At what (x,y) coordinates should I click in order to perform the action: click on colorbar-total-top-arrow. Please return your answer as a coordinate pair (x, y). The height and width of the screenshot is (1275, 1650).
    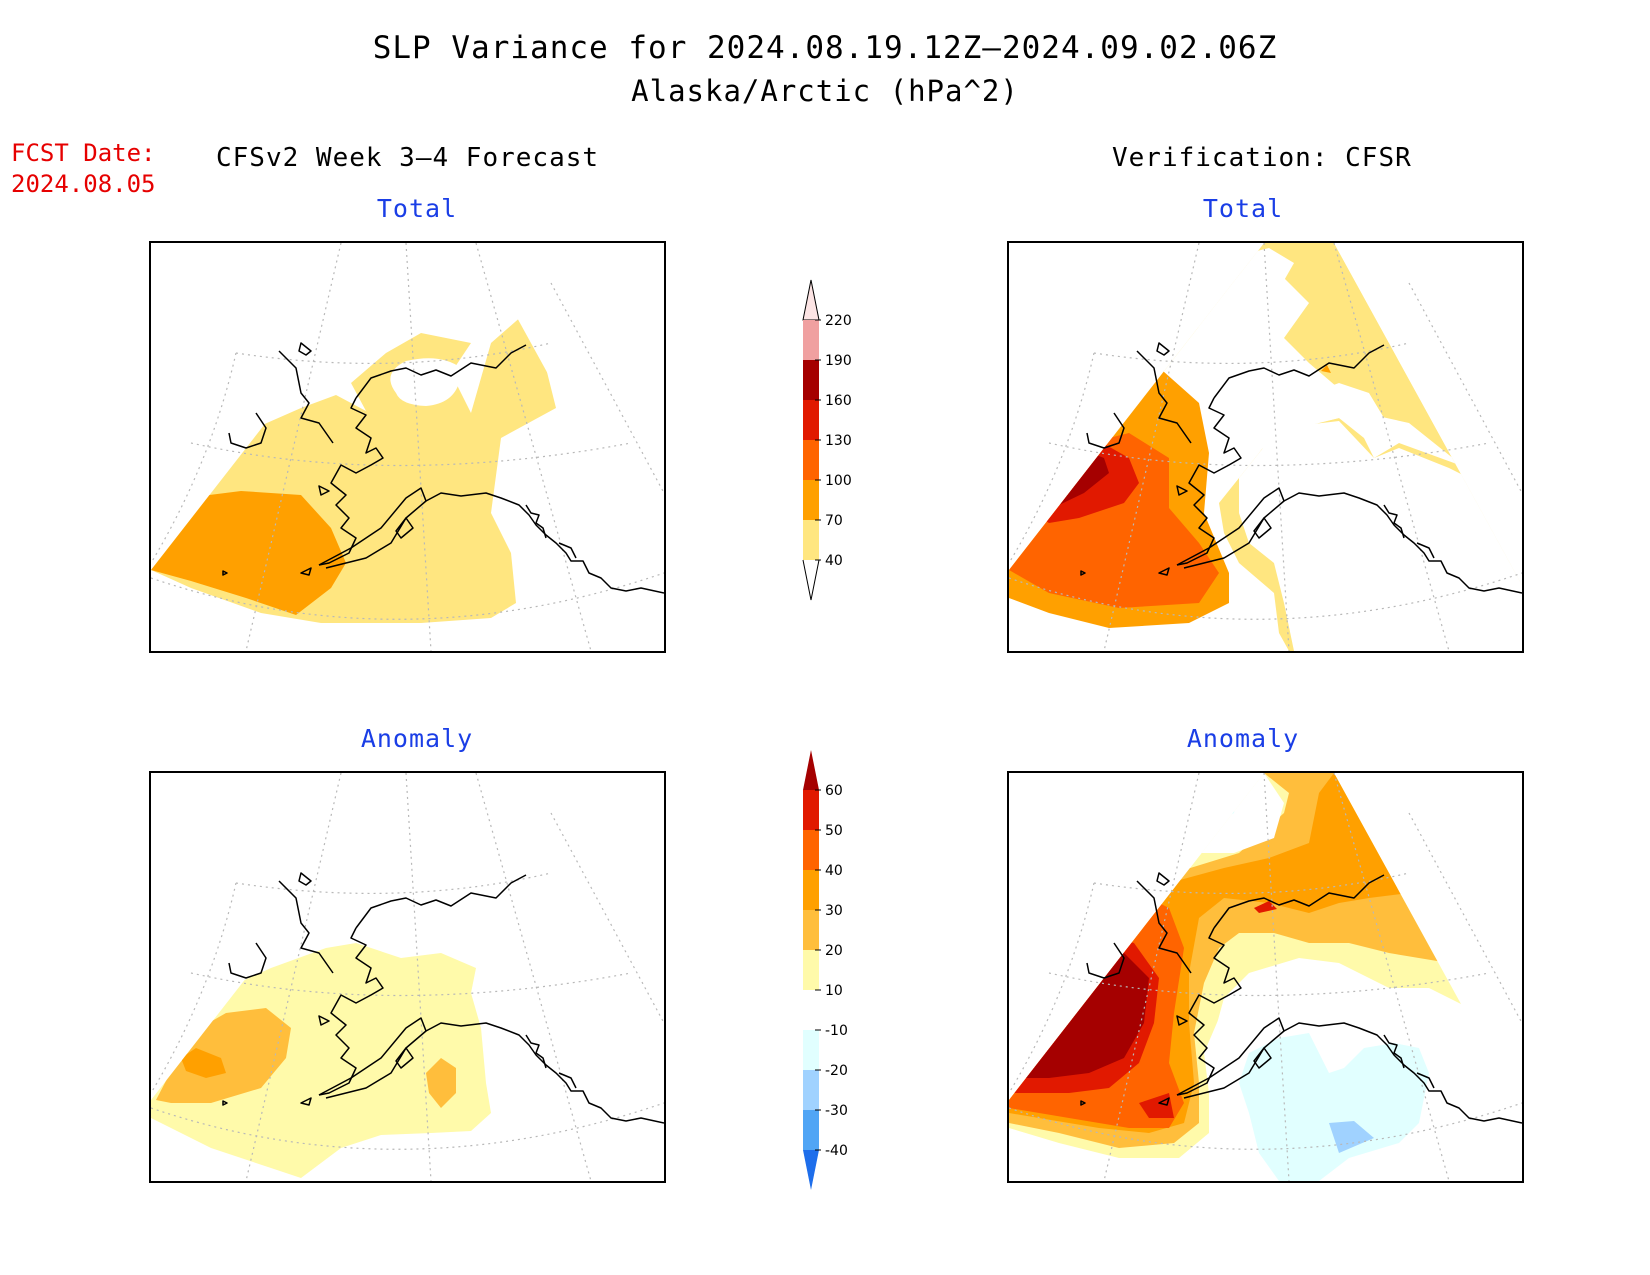
    Looking at the image, I should click on (811, 300).